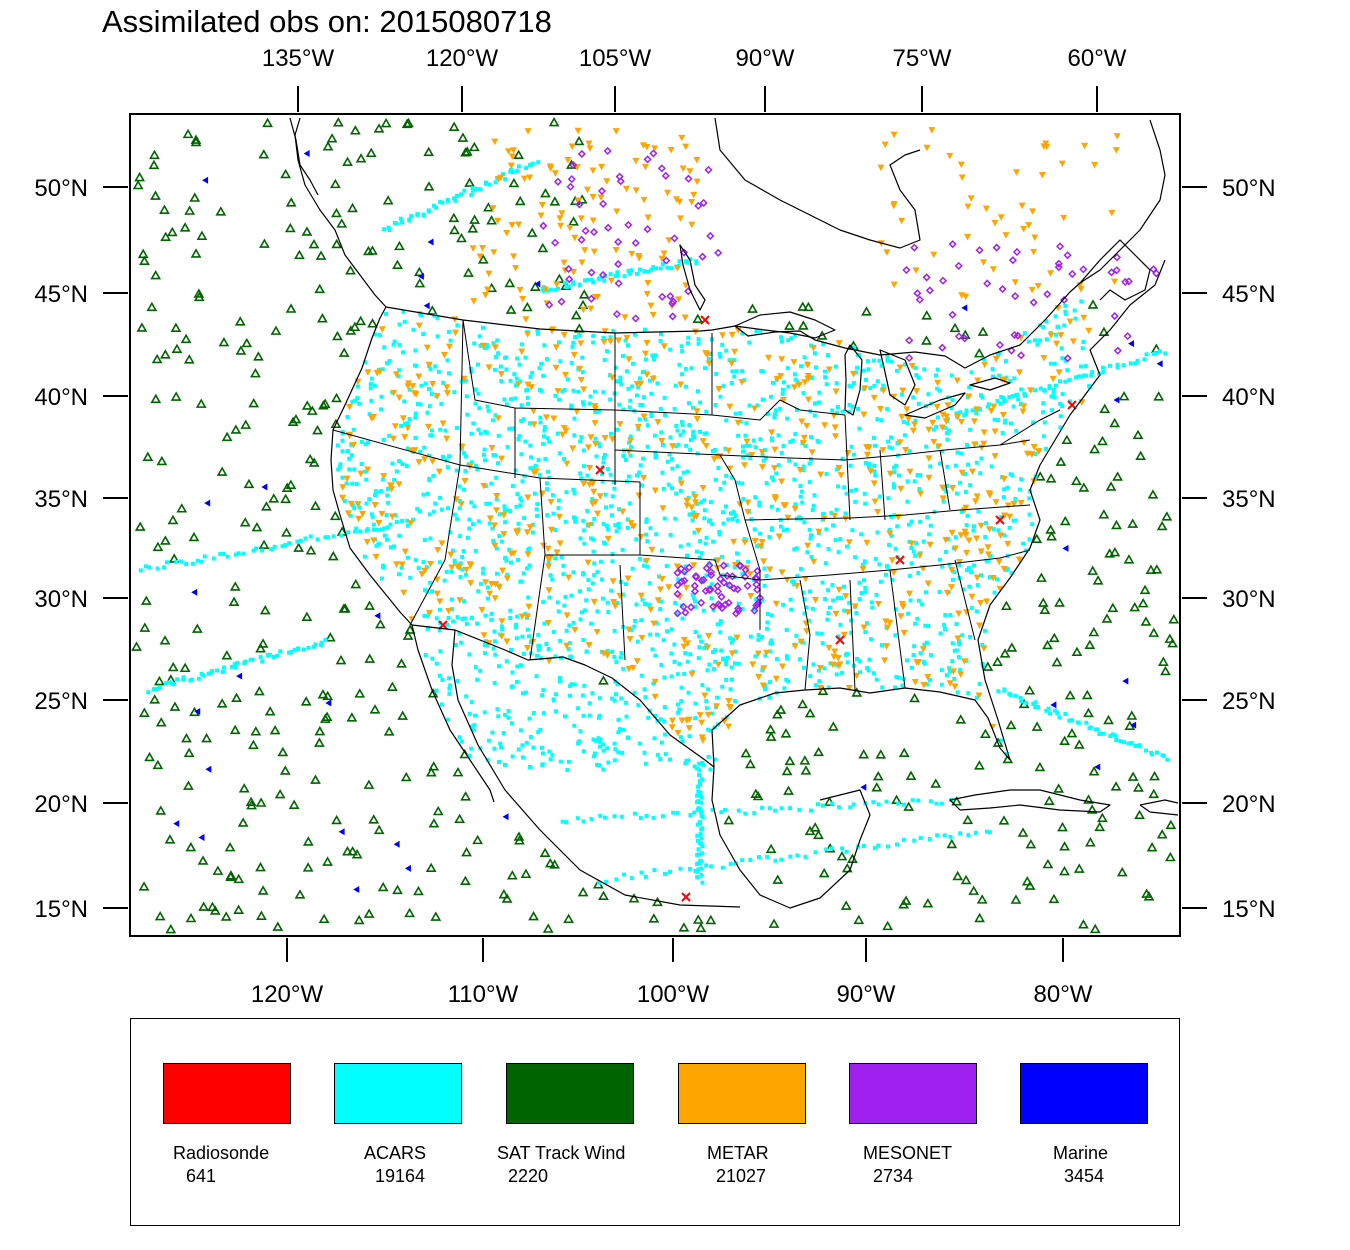 This screenshot has height=1250, width=1350. What do you see at coordinates (327, 21) in the screenshot?
I see `map-title: Assimilated obs on: 2015080718` at bounding box center [327, 21].